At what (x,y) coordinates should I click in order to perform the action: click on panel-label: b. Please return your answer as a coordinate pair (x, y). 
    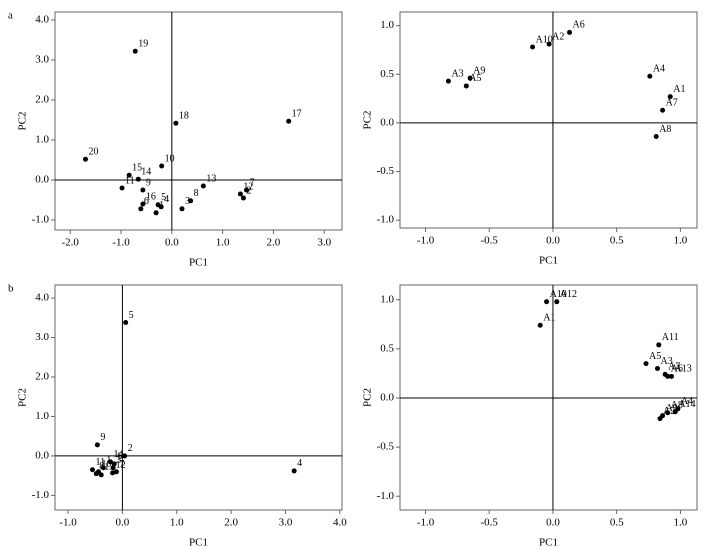
    Looking at the image, I should click on (11, 289).